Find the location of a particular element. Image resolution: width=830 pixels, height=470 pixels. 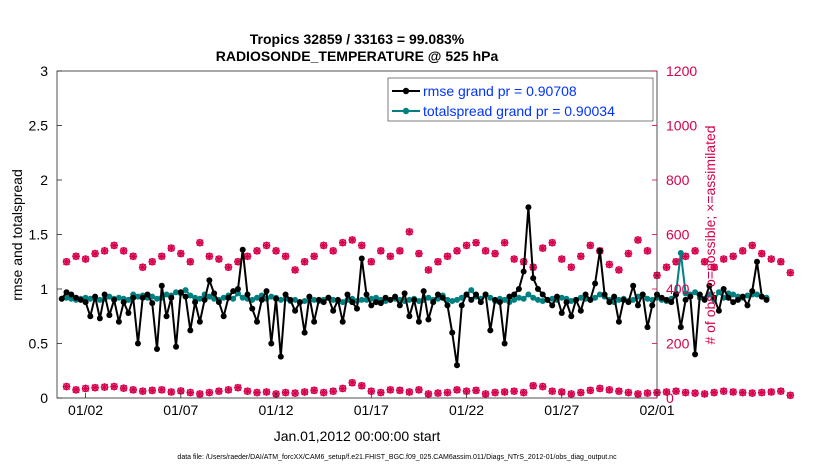

legend-rmse-label: rmse grand pr = 0.90708 is located at coordinates (500, 91).